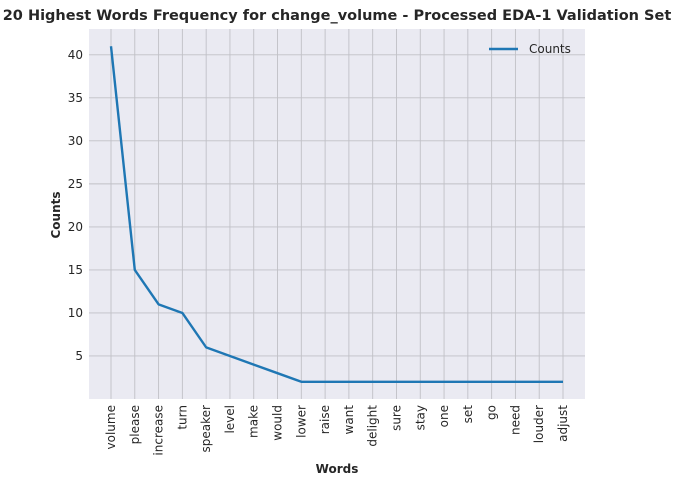  Describe the element at coordinates (75, 98) in the screenshot. I see `y-tick-label: 35` at that location.